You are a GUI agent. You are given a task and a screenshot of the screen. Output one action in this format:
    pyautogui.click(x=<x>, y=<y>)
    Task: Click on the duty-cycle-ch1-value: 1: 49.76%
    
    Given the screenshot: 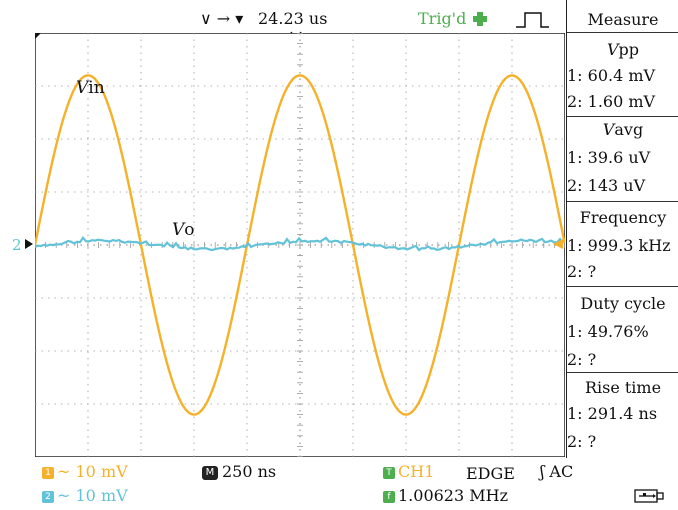 What is the action you would take?
    pyautogui.click(x=608, y=331)
    